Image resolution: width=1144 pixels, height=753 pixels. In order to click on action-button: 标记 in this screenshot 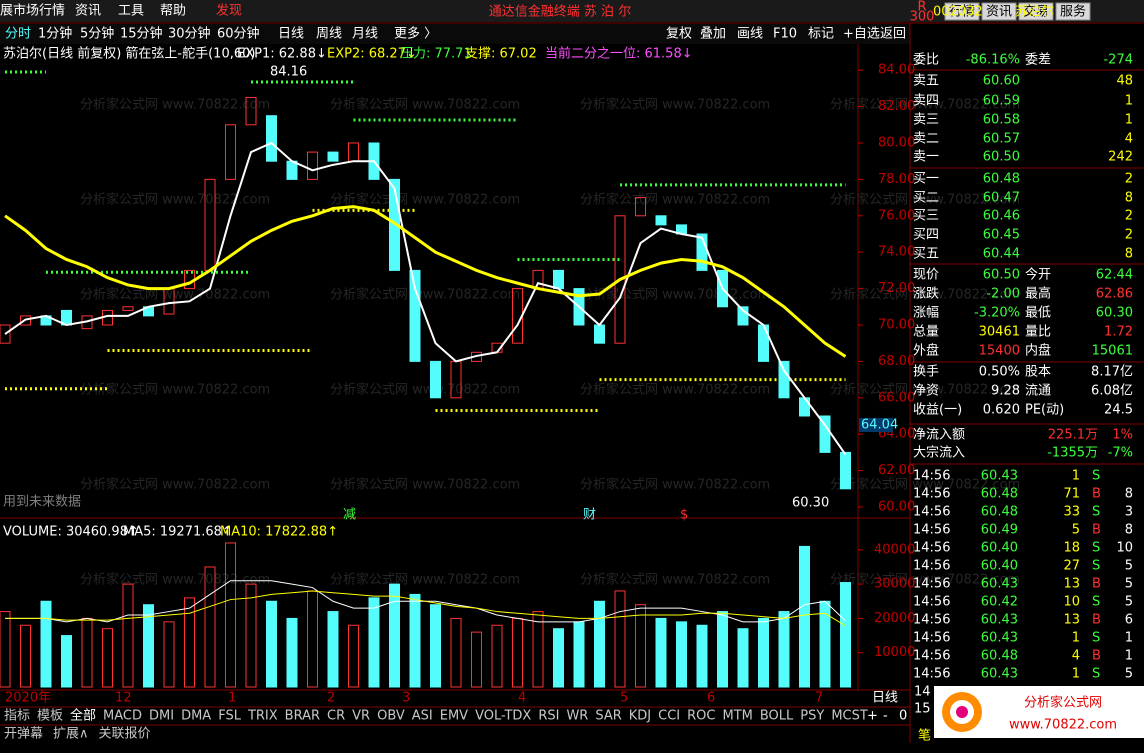, I will do `click(821, 34)`.